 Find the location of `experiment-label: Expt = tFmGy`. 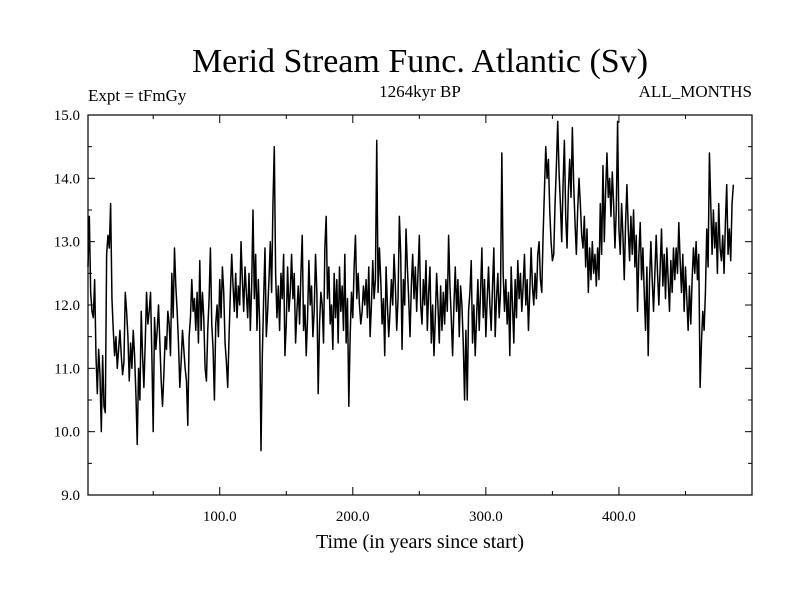

experiment-label: Expt = tFmGy is located at coordinates (137, 95).